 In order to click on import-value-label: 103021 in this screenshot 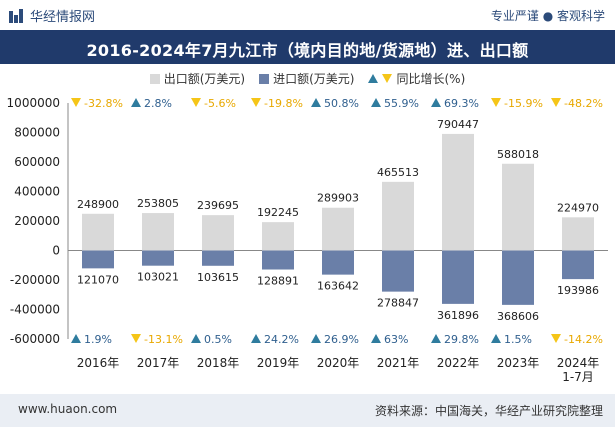, I will do `click(158, 277)`.